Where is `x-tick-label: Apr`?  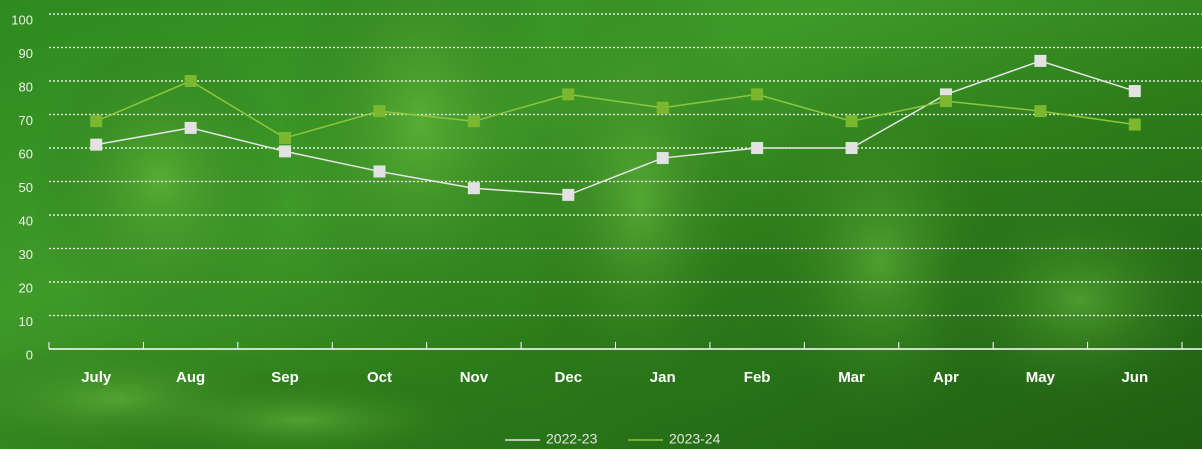 x-tick-label: Apr is located at coordinates (946, 377).